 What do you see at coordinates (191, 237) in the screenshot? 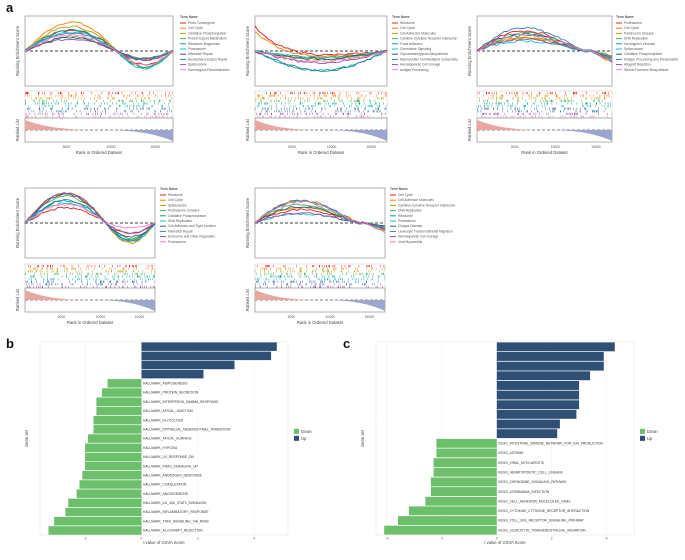
I see `legend-item-label: Endocrine and Other Regulation` at bounding box center [191, 237].